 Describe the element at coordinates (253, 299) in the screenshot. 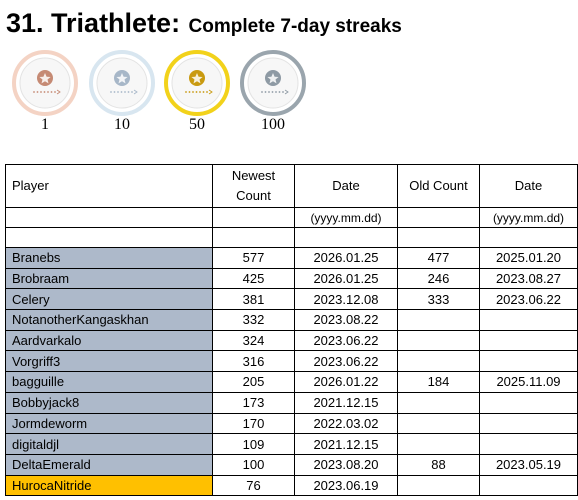

I see `newest-count-cell: 381` at that location.